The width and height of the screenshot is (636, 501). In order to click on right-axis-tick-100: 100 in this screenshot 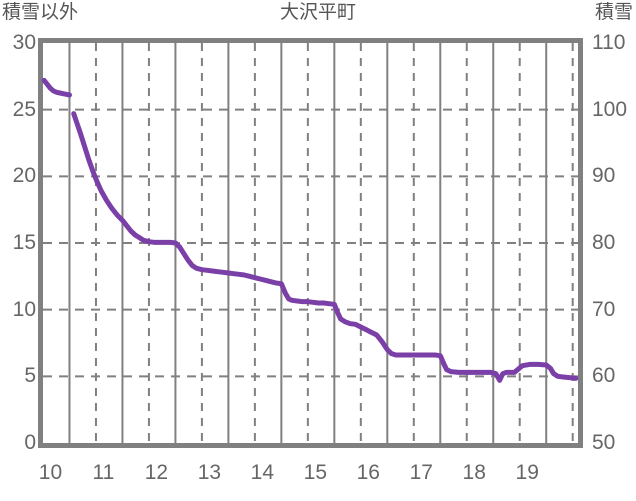, I will do `click(610, 109)`.